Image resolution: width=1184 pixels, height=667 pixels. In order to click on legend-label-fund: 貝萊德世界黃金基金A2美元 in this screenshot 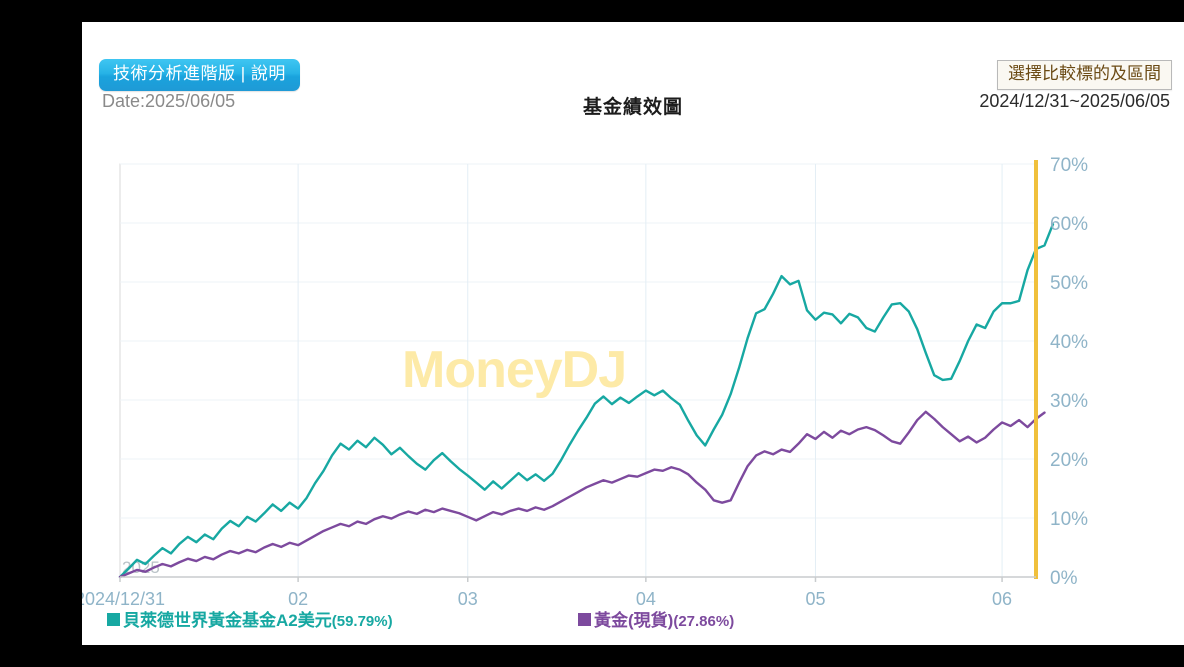, I will do `click(227, 620)`.